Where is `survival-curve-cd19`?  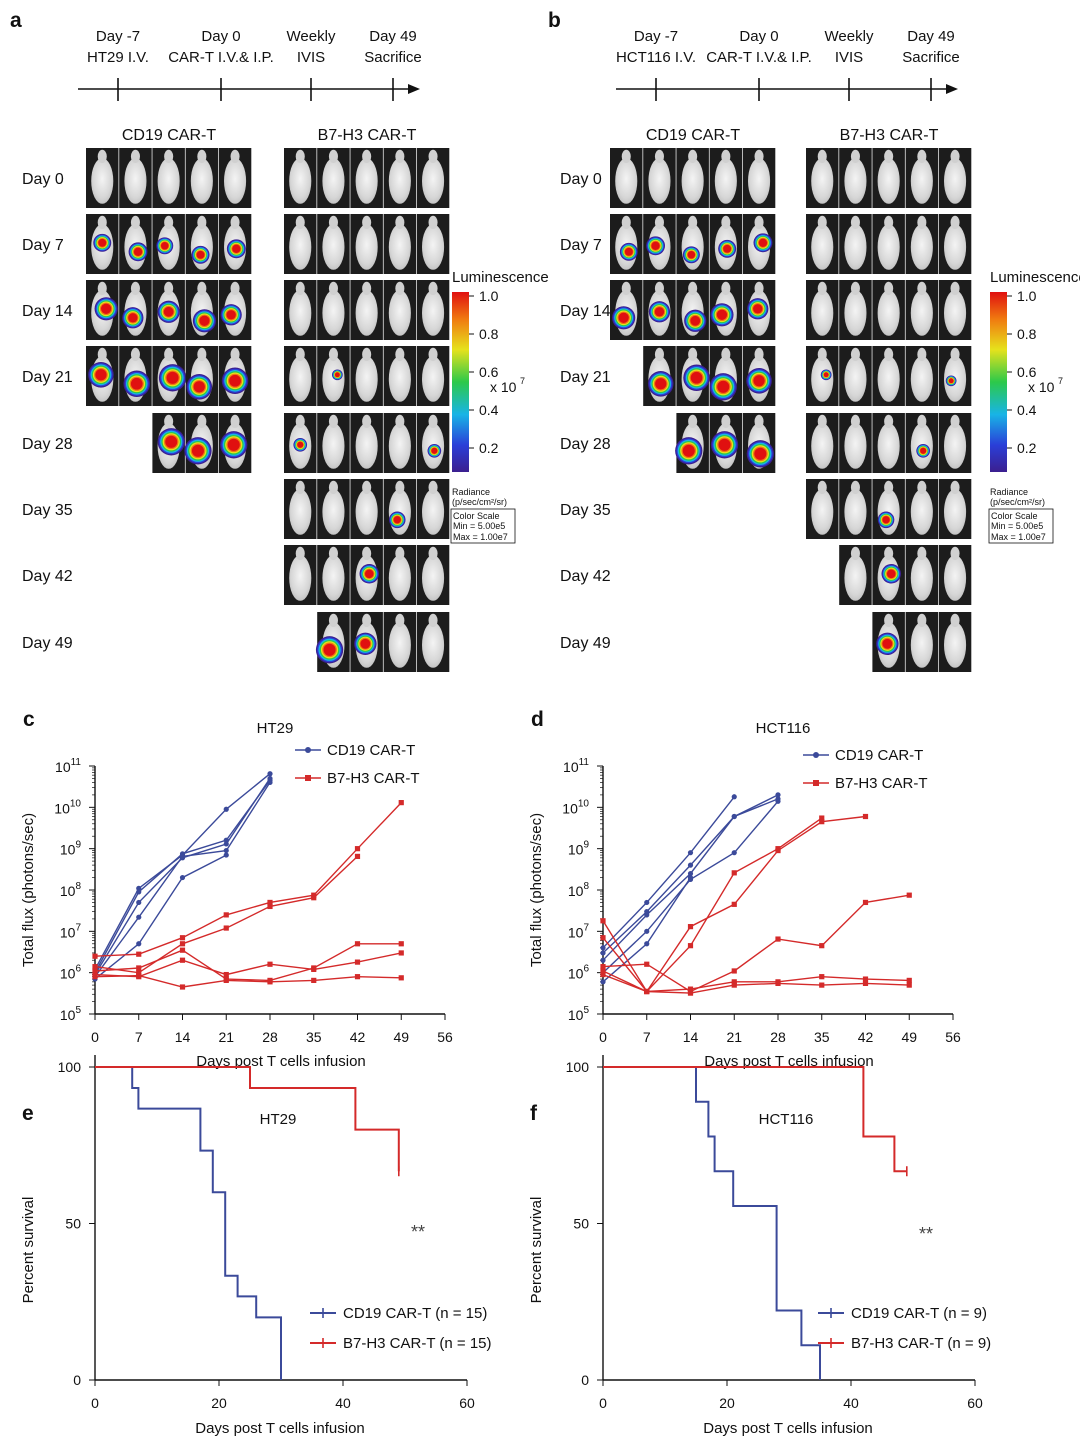
survival-curve-cd19 is located at coordinates (712, 1223).